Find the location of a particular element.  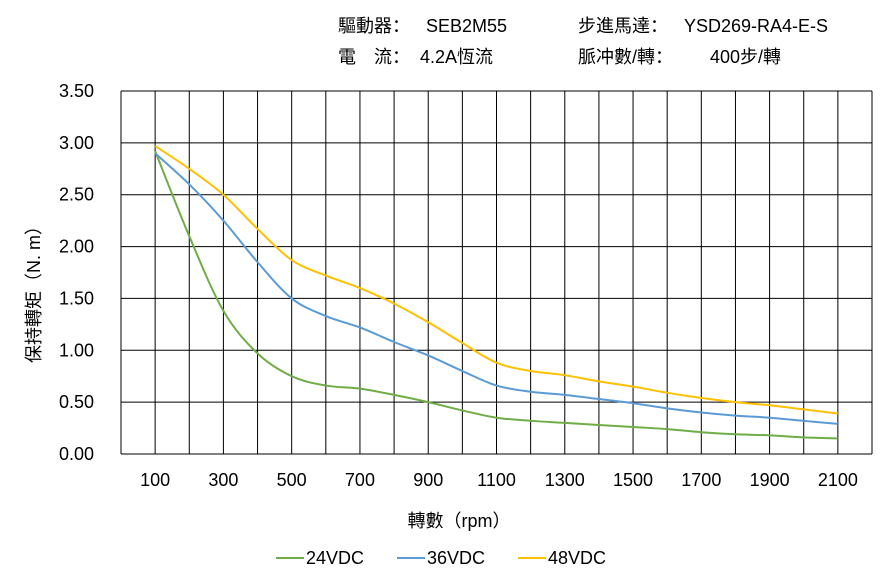

x-tick-label: 1900 is located at coordinates (770, 480).